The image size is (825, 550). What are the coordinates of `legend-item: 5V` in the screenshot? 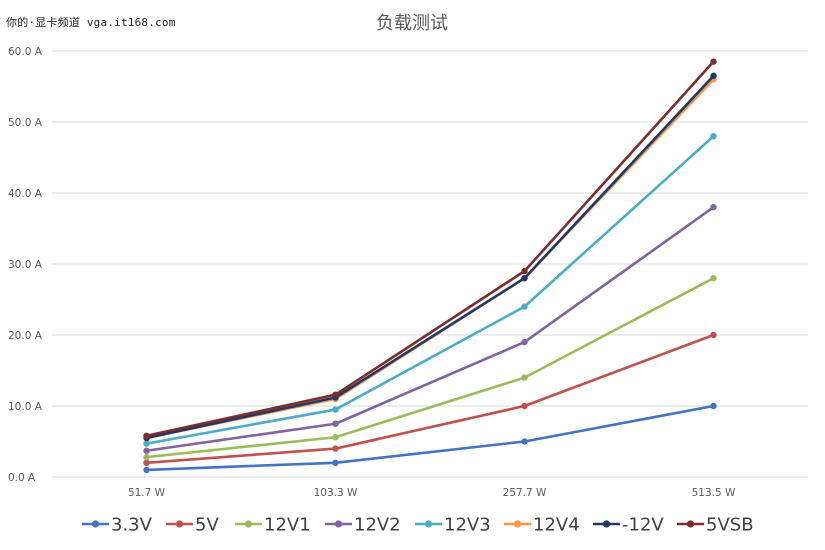 It's located at (192, 525).